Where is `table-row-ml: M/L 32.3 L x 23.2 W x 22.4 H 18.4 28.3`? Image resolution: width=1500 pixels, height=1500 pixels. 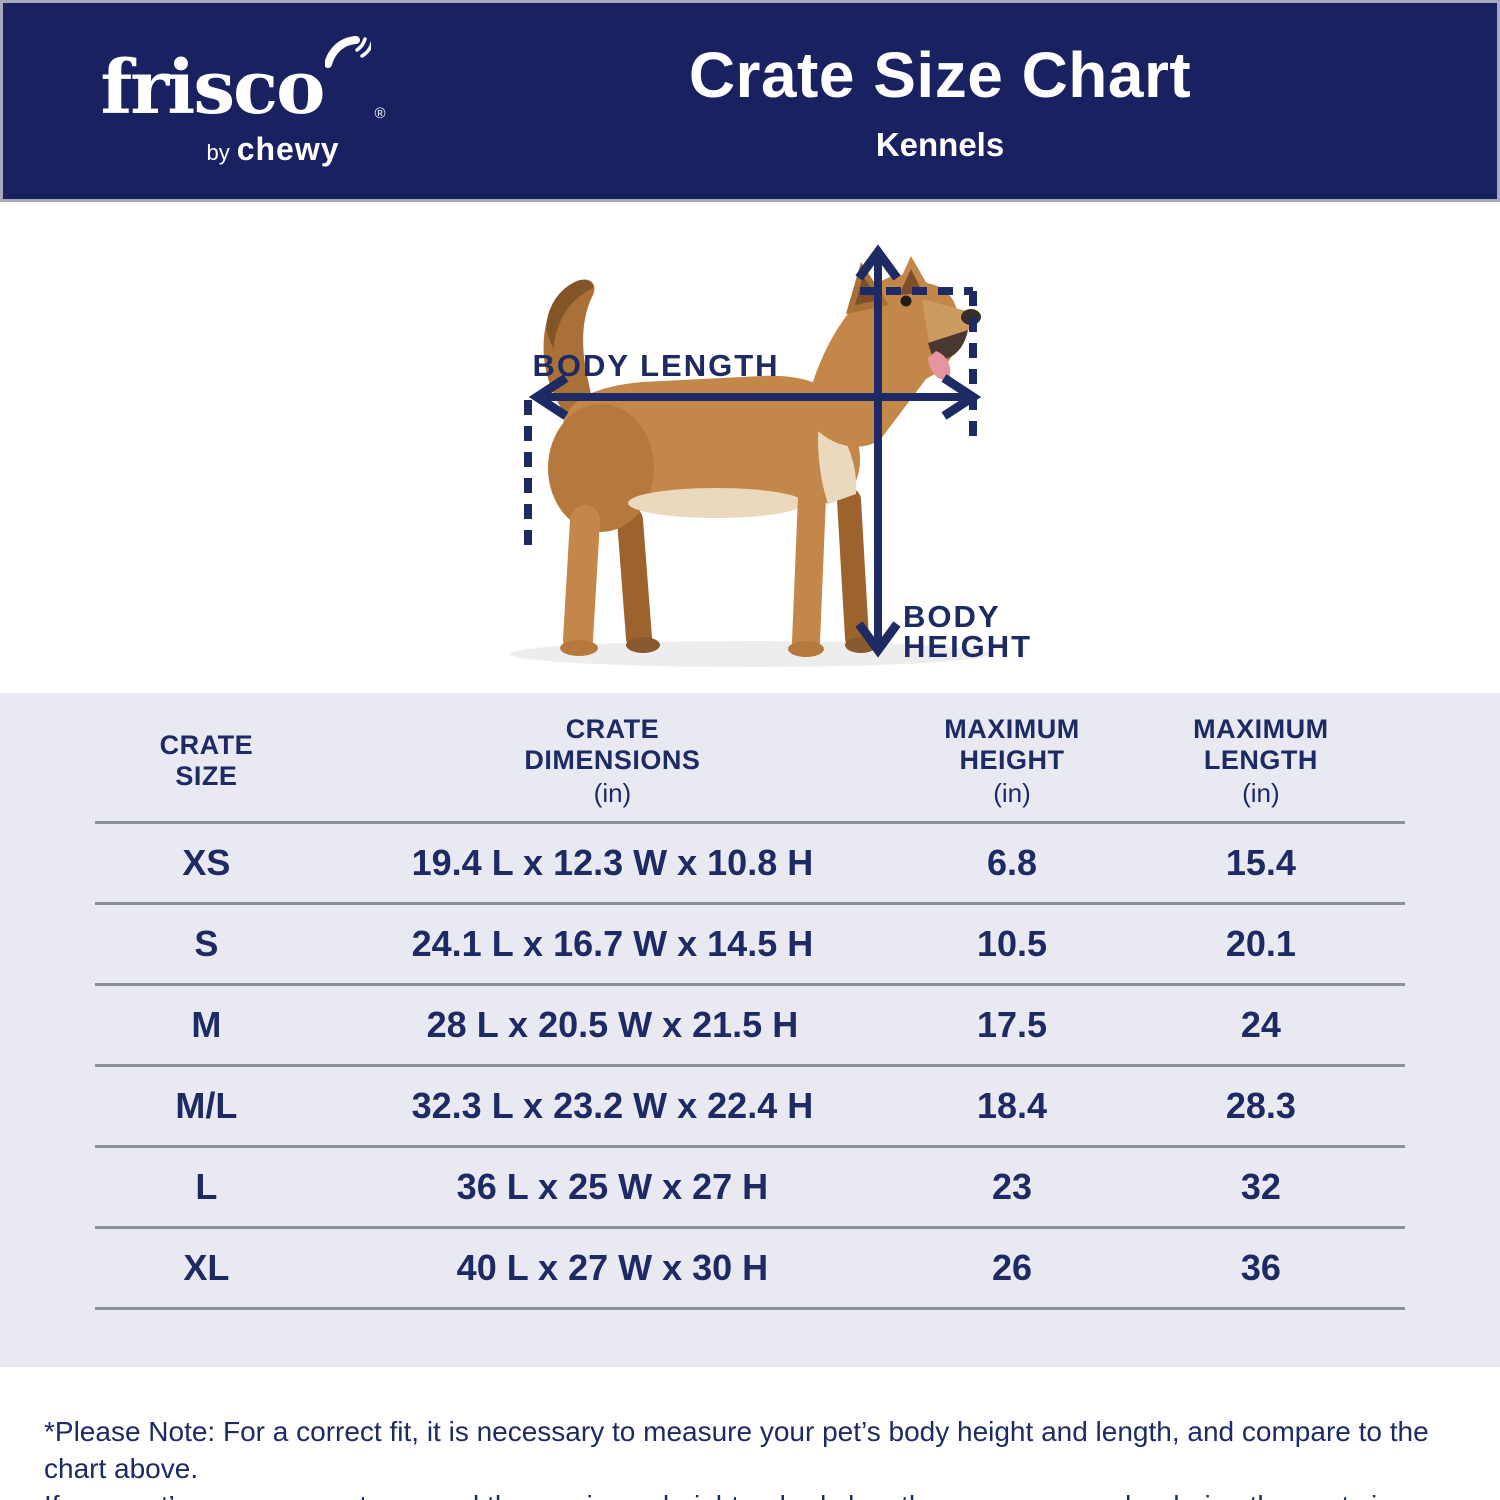
table-row-ml: M/L 32.3 L x 23.2 W x 22.4 H 18.4 28.3 is located at coordinates (750, 1107).